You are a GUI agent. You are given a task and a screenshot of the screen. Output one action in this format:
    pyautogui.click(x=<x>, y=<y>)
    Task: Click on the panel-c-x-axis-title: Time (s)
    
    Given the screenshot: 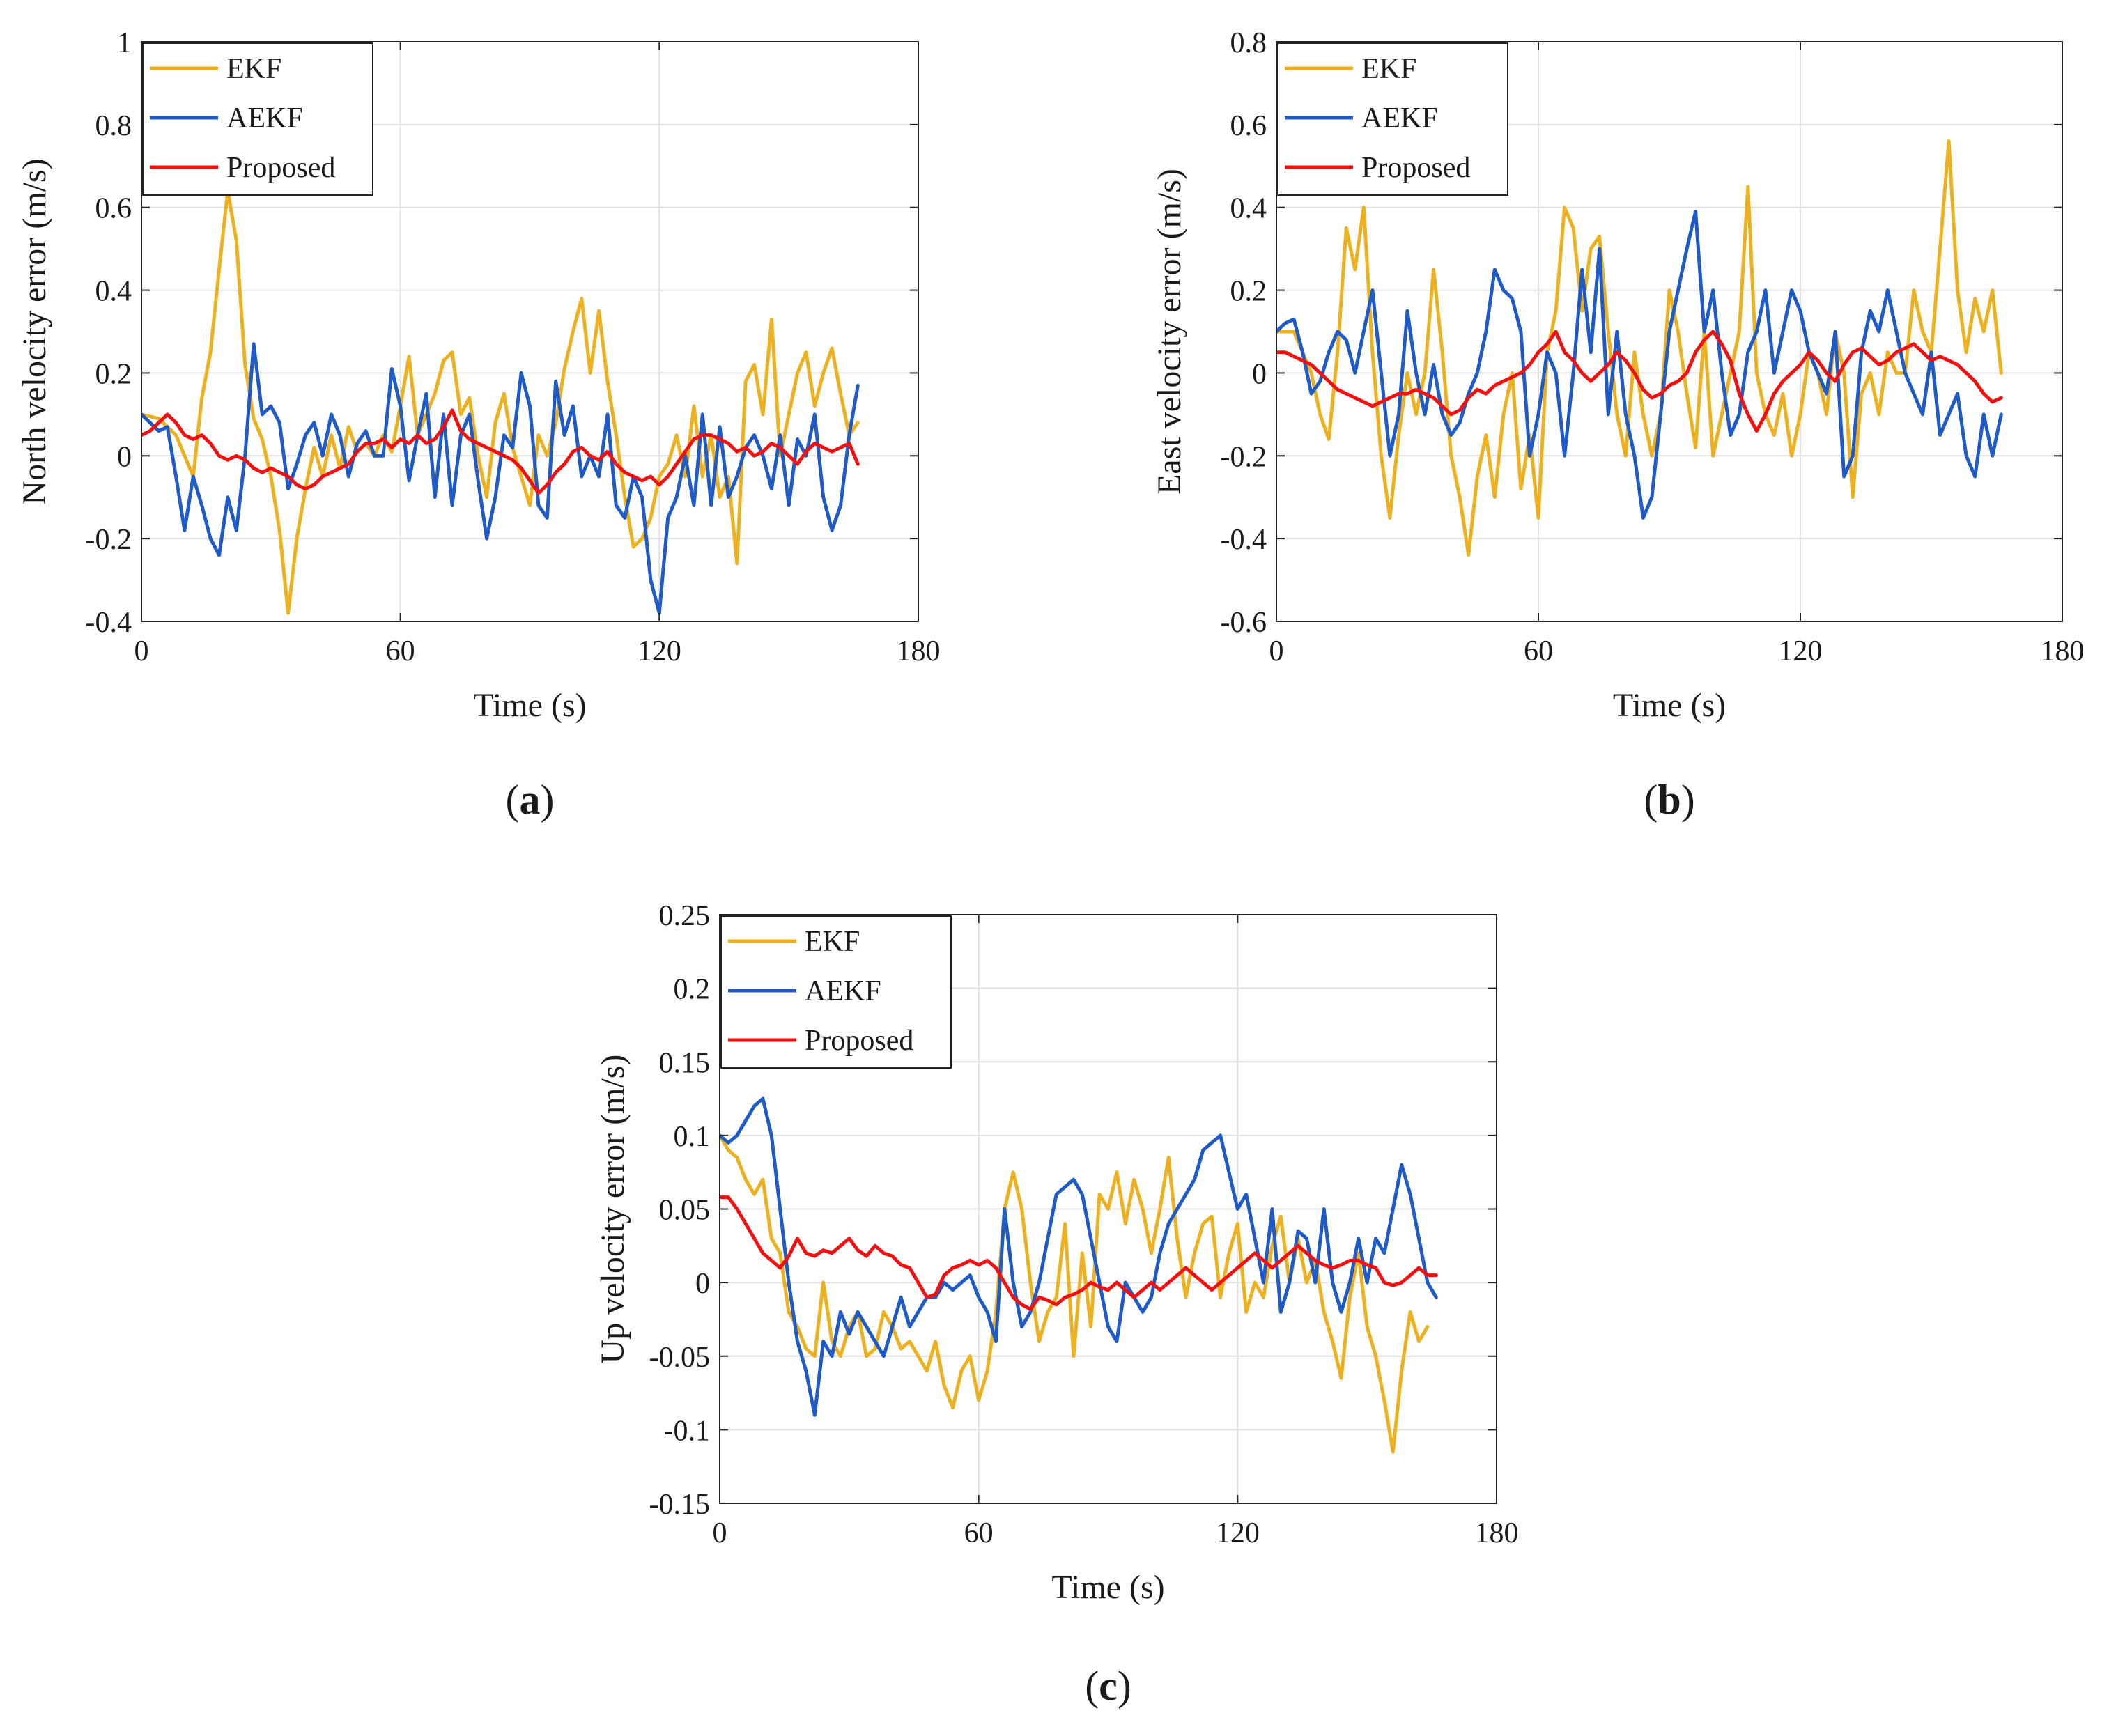 What is the action you would take?
    pyautogui.click(x=1107, y=1587)
    